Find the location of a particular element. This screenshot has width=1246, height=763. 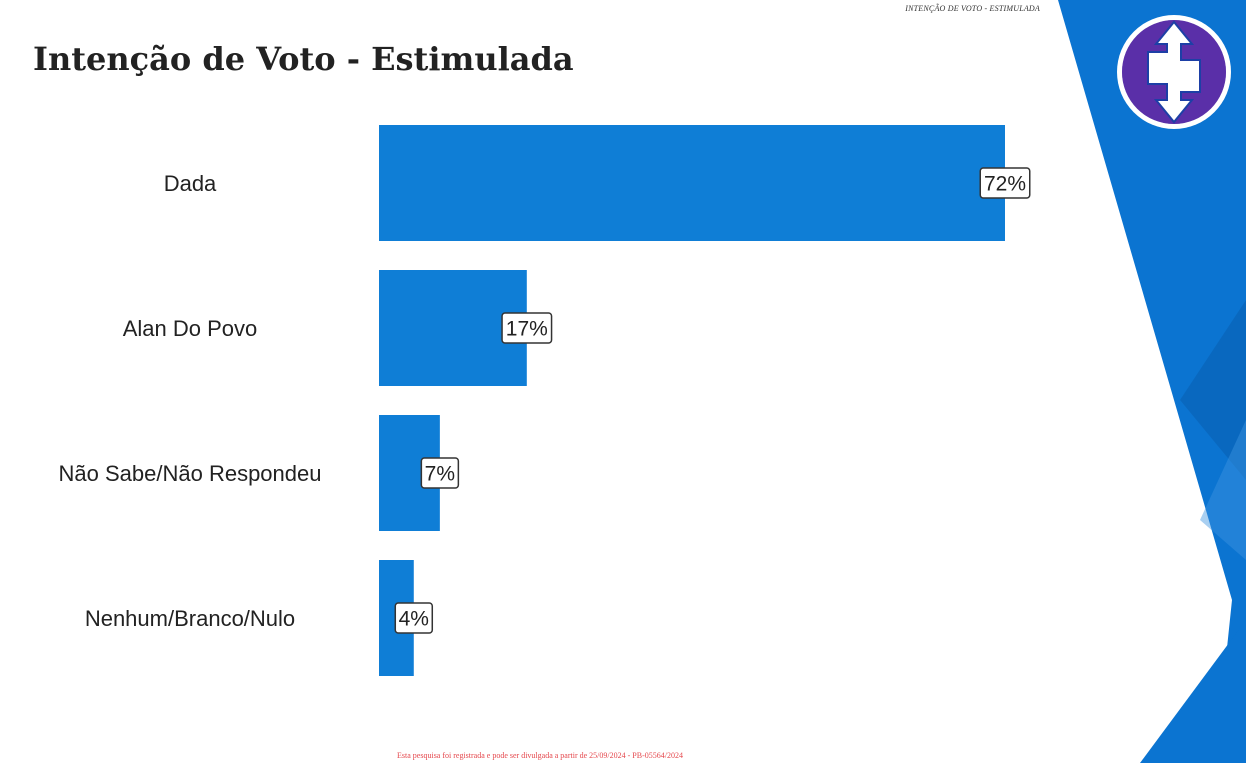

data-label: 4% is located at coordinates (414, 619).